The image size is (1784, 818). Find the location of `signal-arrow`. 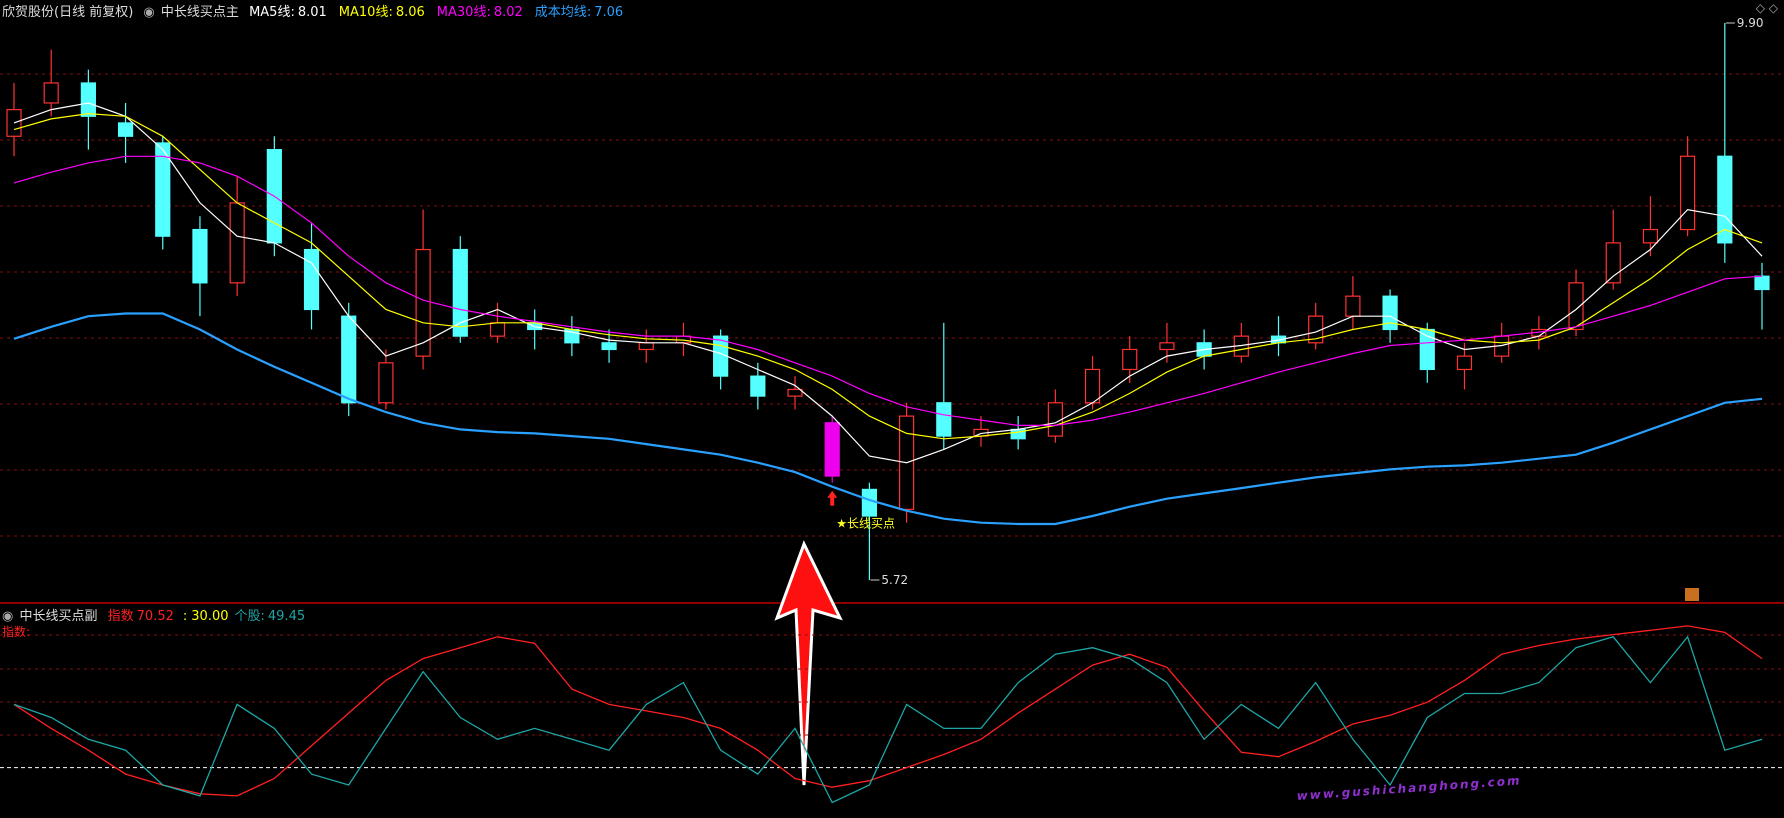

signal-arrow is located at coordinates (832, 498).